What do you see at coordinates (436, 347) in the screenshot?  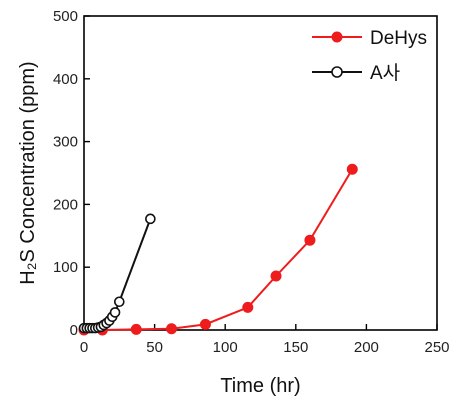 I see `x-tick-label: 250` at bounding box center [436, 347].